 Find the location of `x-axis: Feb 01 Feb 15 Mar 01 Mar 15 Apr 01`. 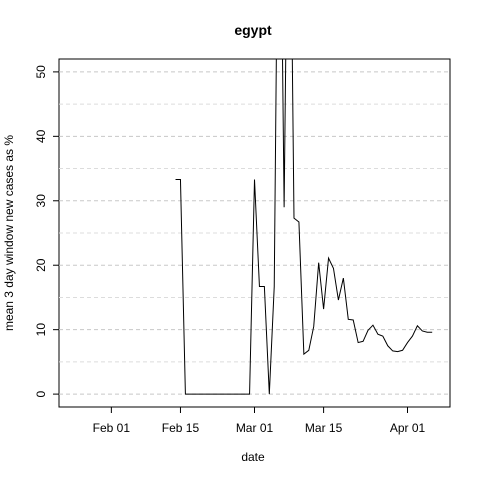

x-axis: Feb 01 Feb 15 Mar 01 Mar 15 Apr 01 is located at coordinates (259, 421).